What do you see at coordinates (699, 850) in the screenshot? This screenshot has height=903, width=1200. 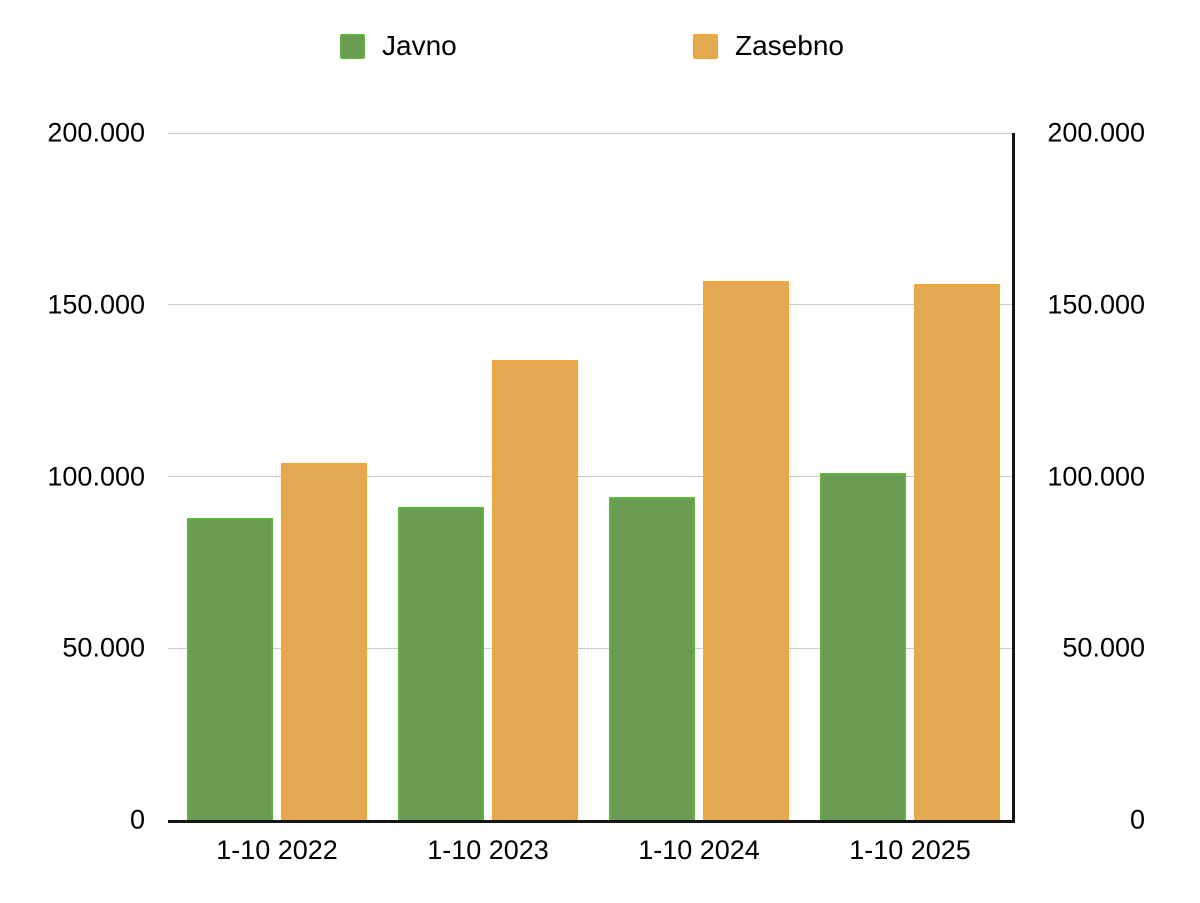 I see `x-axis-label: 1-10 2024` at bounding box center [699, 850].